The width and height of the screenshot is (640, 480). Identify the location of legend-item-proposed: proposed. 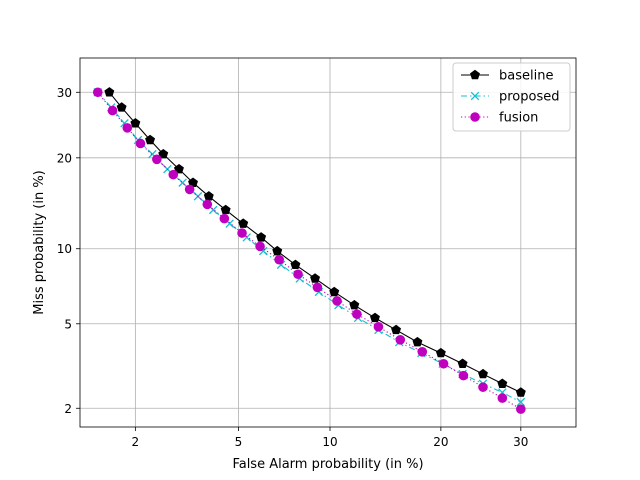
(510, 97).